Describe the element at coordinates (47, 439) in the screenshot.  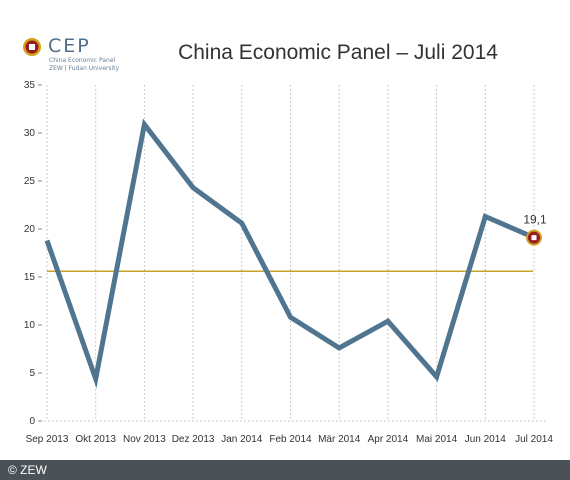
I see `x-tick-label: Sep 2013` at that location.